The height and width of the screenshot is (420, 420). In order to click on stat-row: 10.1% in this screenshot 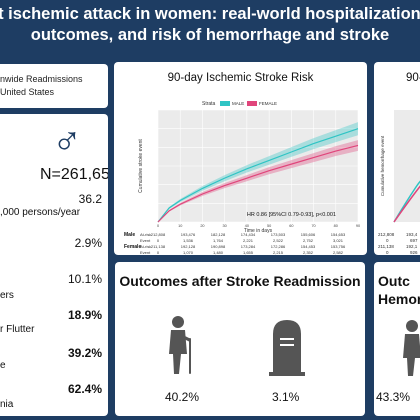, I will do `click(53, 287)`.